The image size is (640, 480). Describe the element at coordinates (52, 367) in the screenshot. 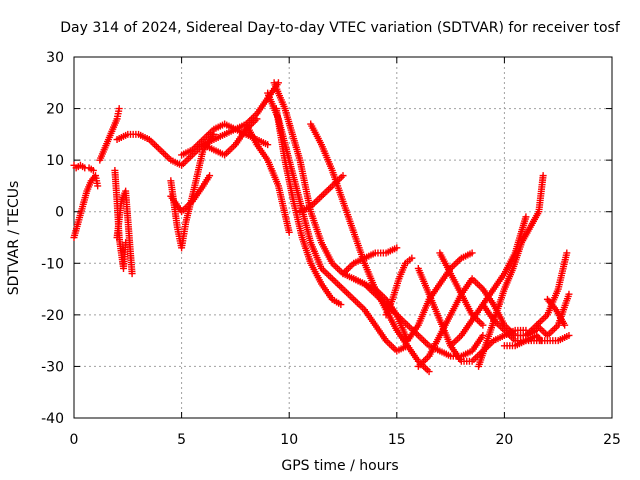

I see `y-tick-label: -30` at that location.